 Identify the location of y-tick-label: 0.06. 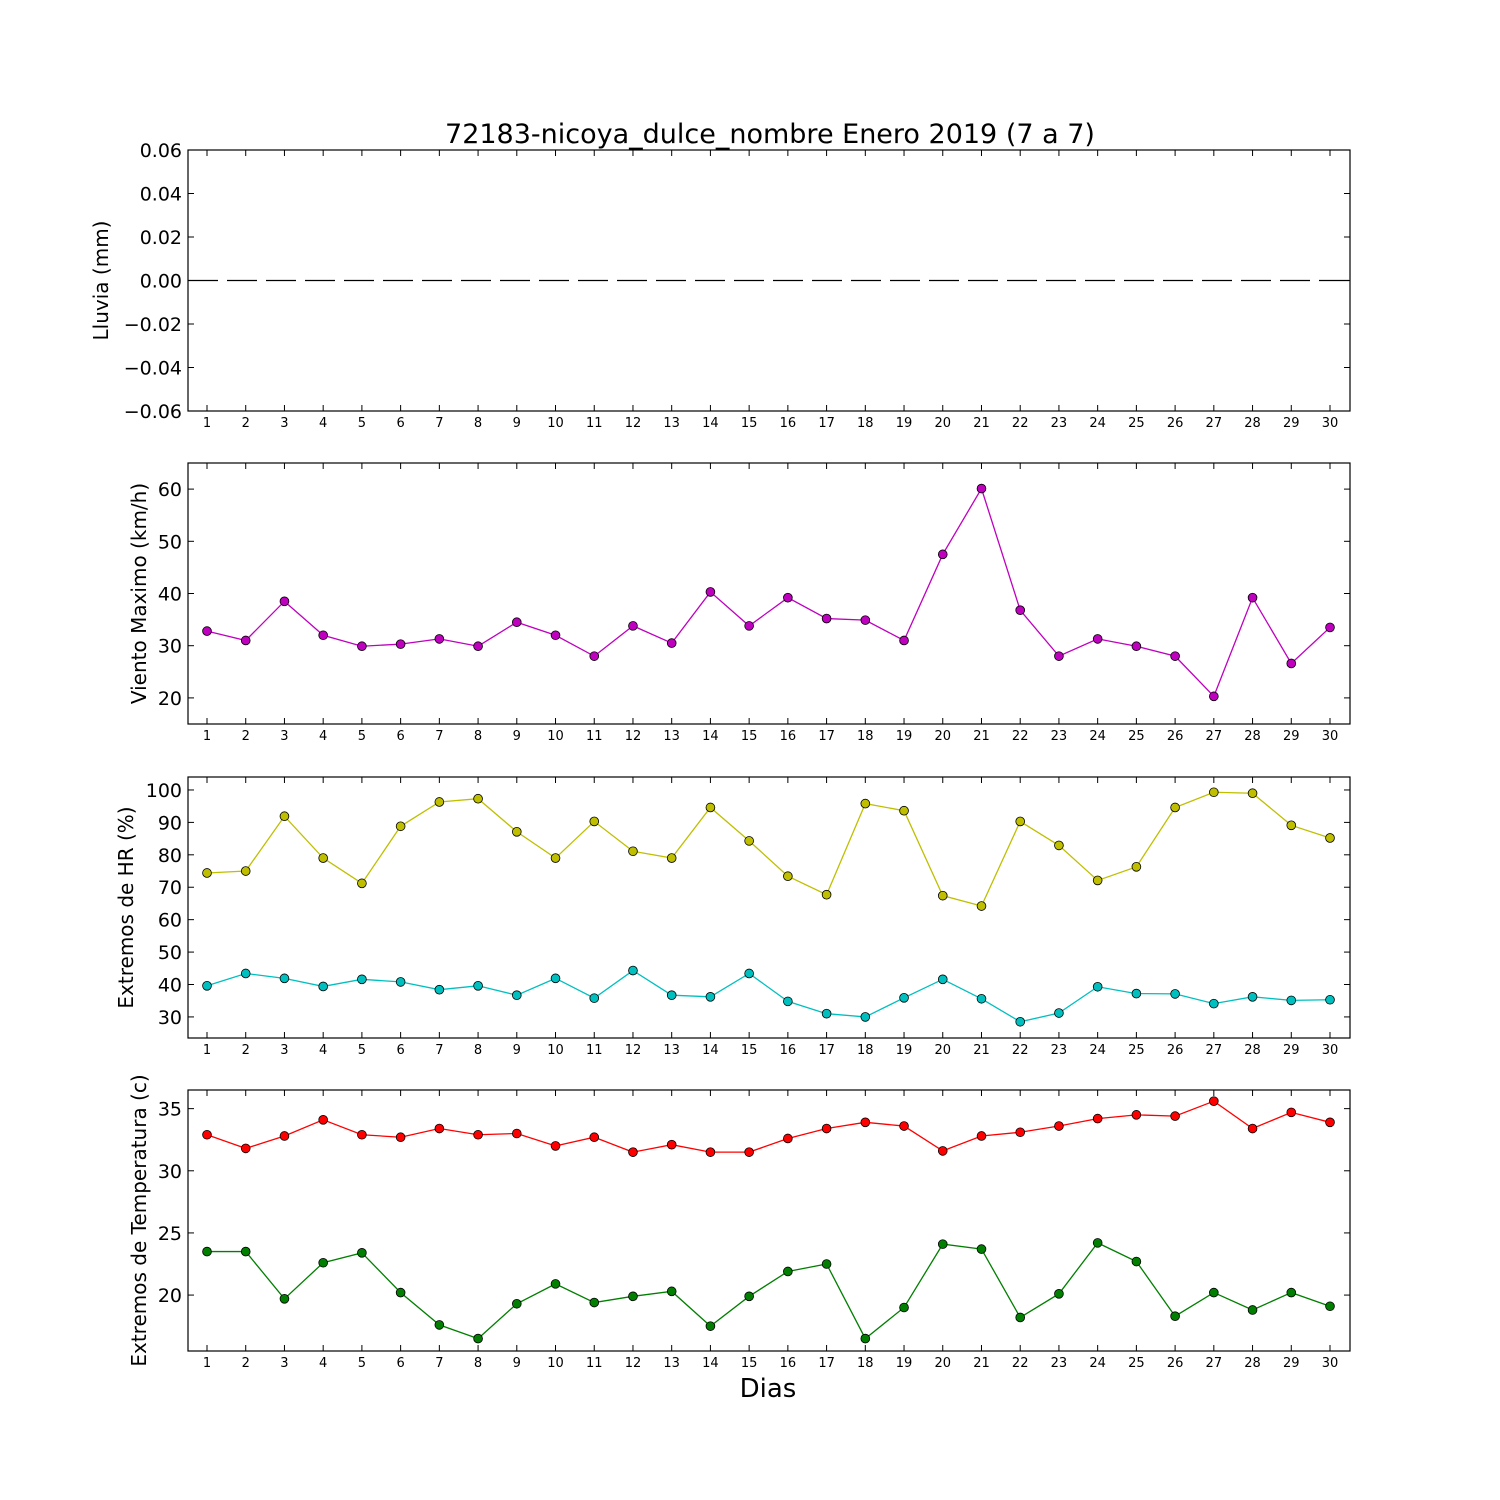
(161, 151).